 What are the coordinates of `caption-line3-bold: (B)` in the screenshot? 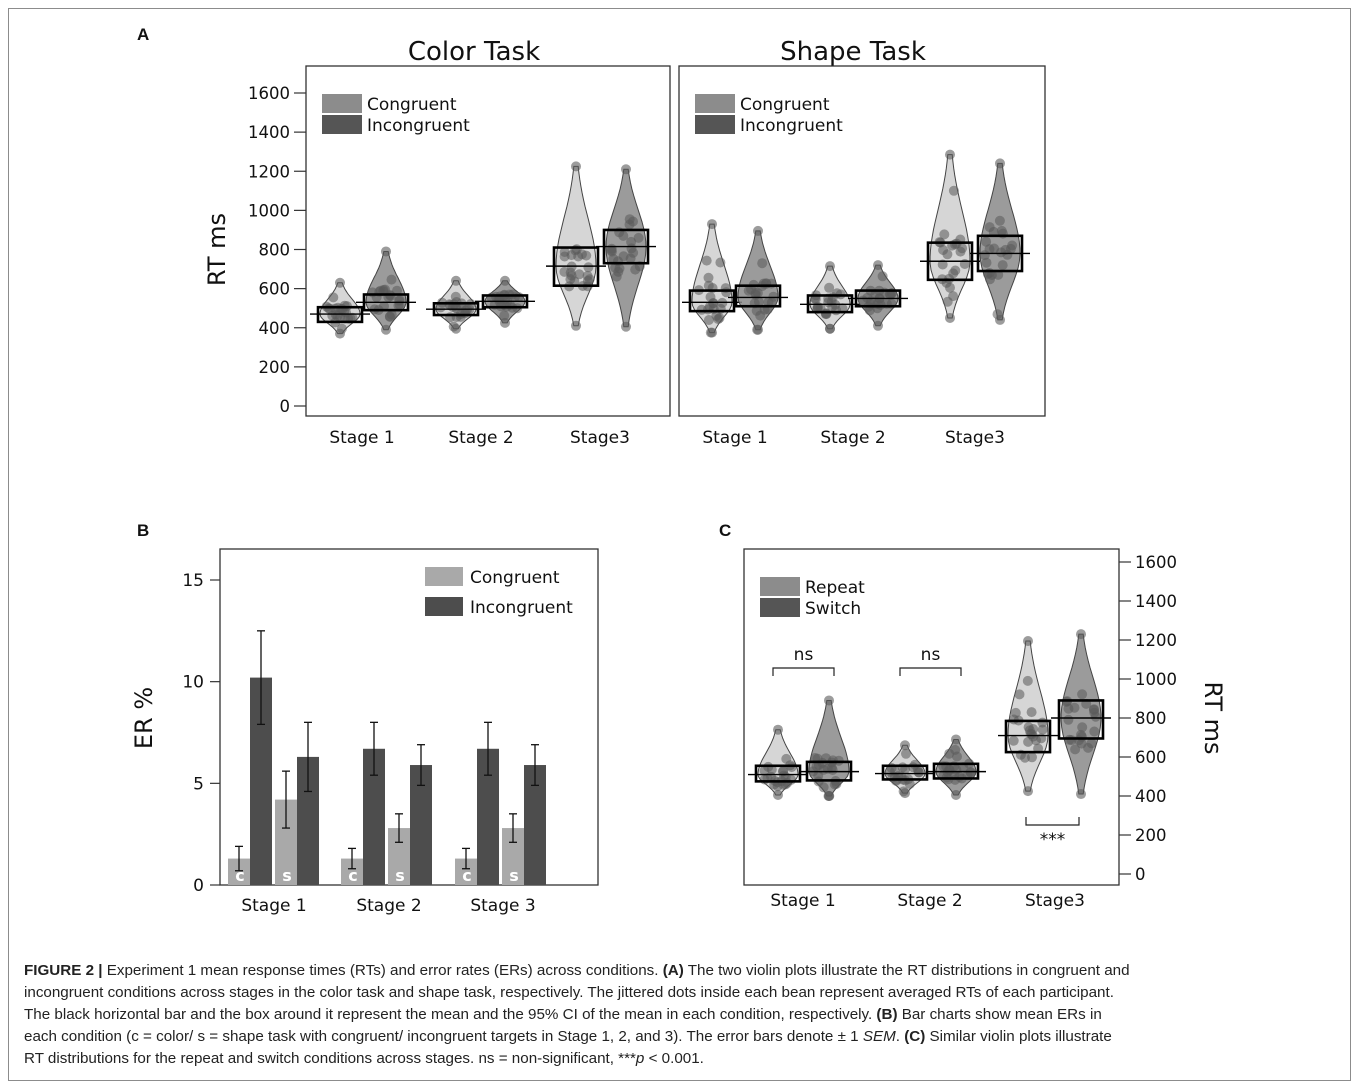 It's located at (887, 1014).